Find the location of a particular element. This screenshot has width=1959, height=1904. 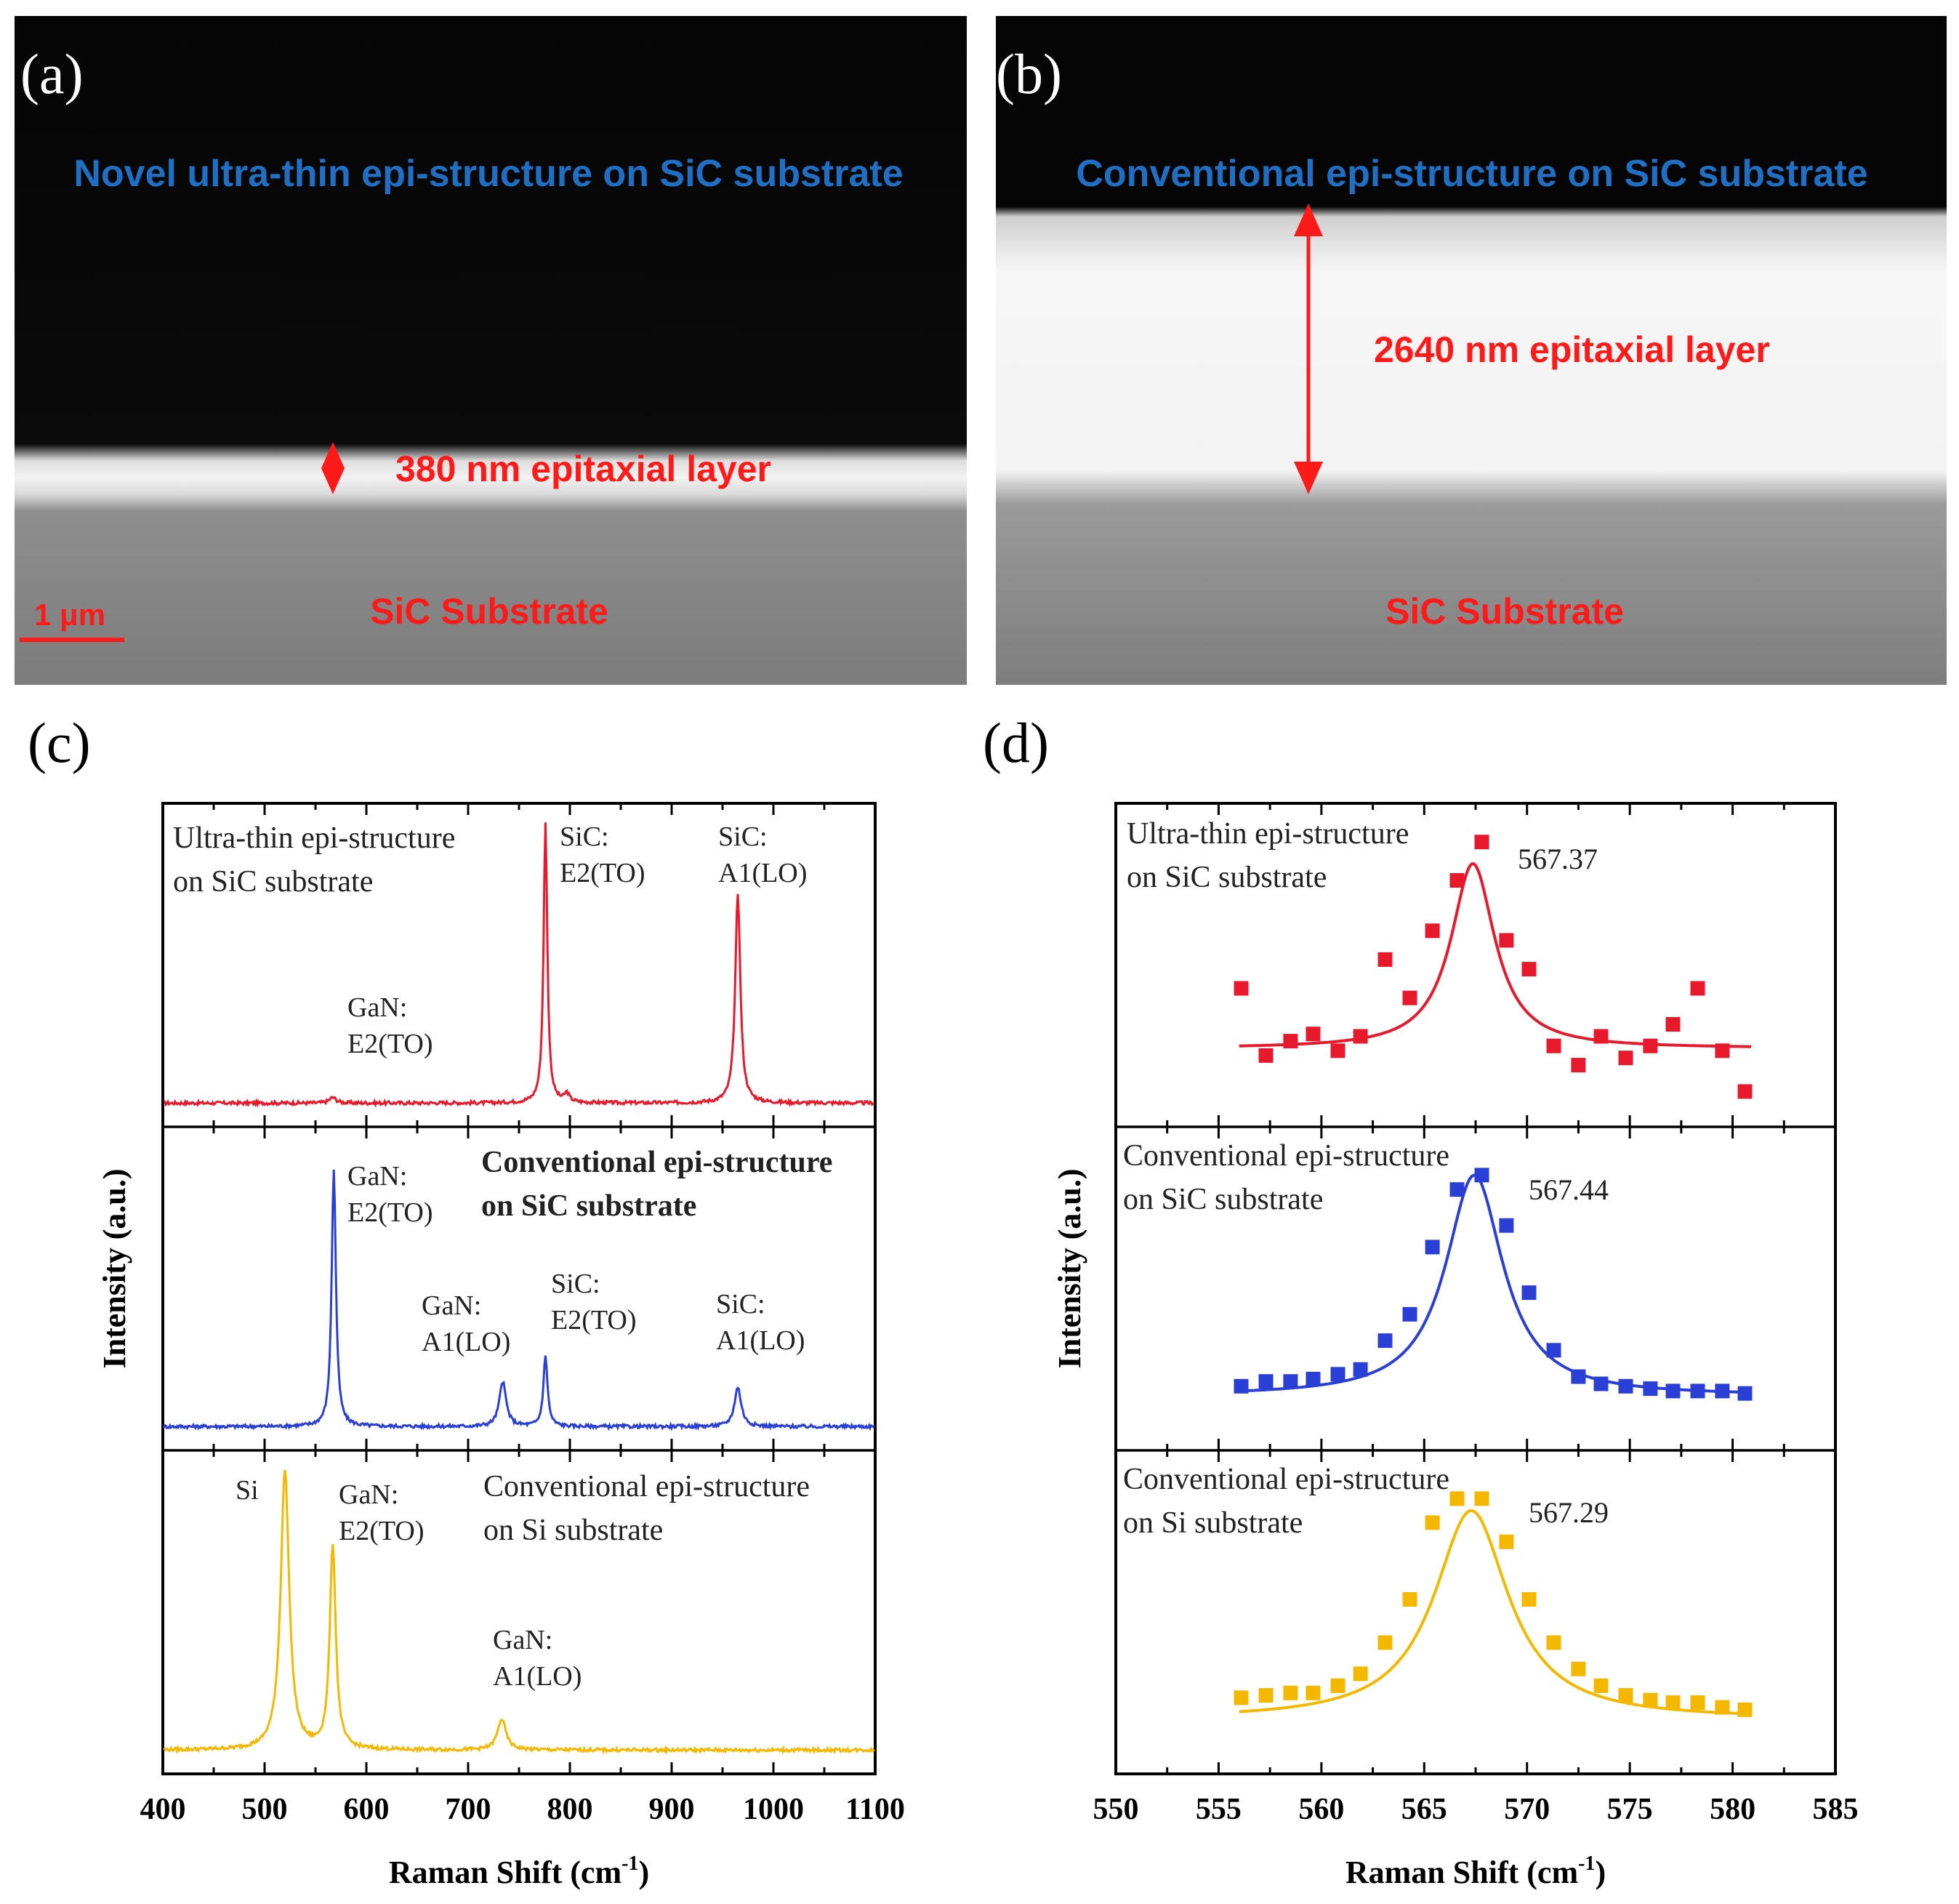

panel-c-x-axis-label-sup: -1 is located at coordinates (630, 1863).